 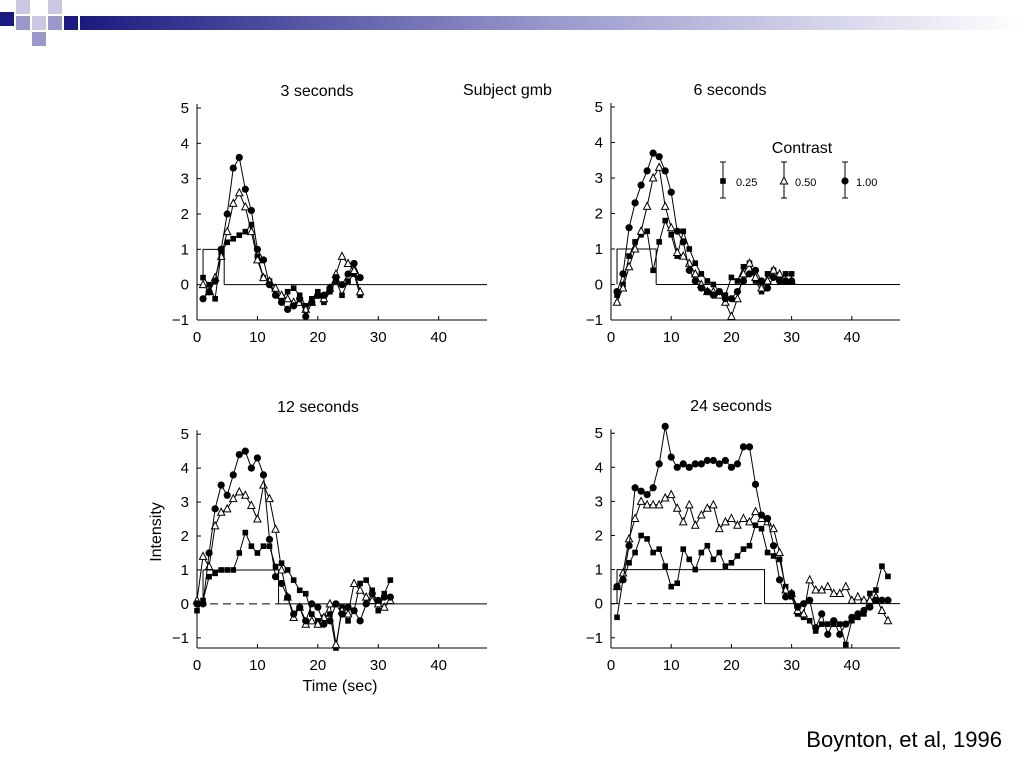 What do you see at coordinates (213, 266) in the screenshot?
I see `stimulus-block` at bounding box center [213, 266].